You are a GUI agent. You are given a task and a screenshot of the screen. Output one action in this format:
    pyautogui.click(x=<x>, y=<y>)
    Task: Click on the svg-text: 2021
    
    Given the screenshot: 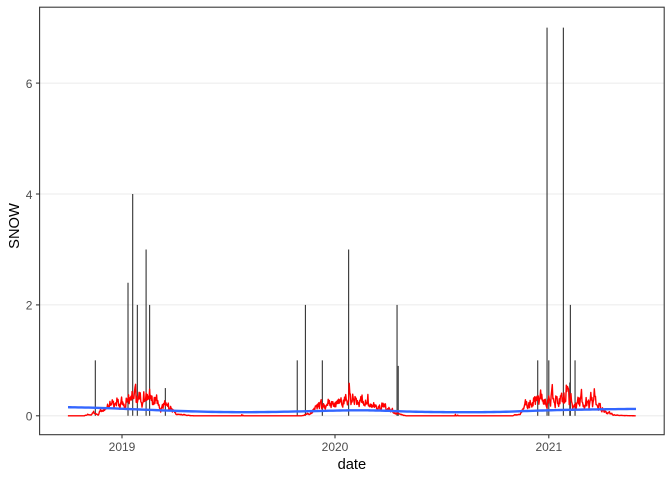 What is the action you would take?
    pyautogui.click(x=548, y=447)
    